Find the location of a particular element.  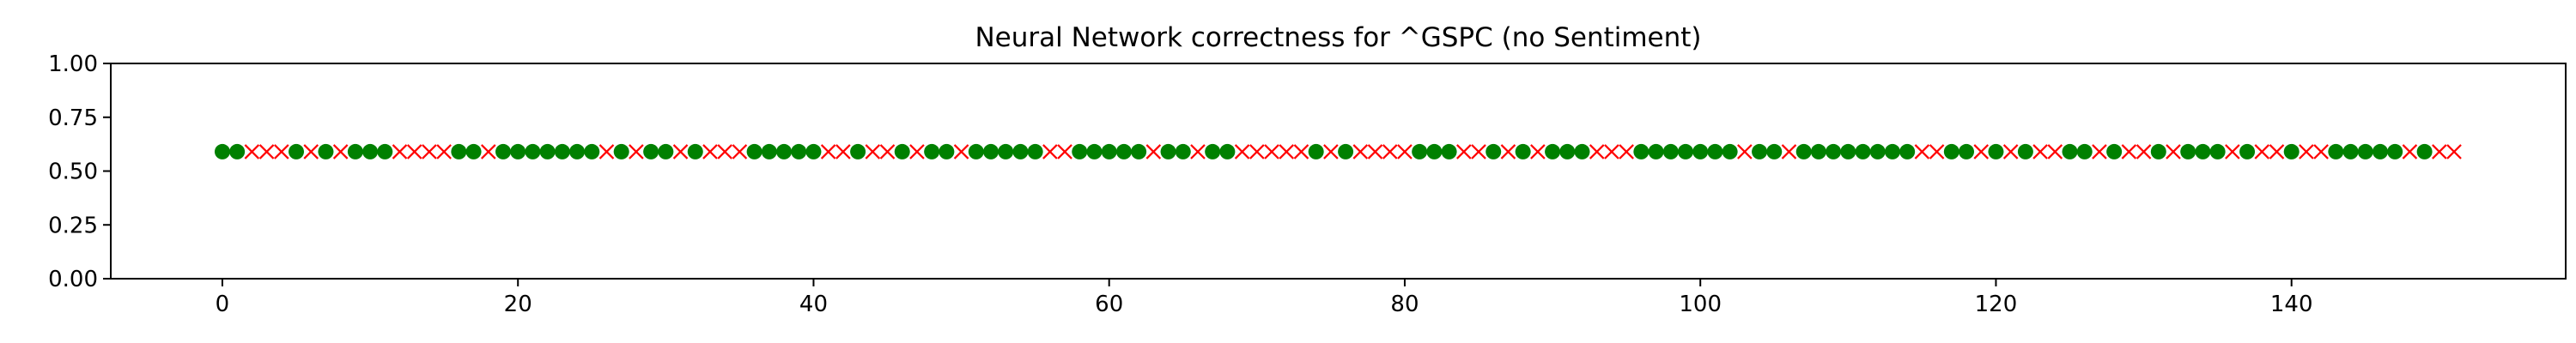

x-axis: 0 20 40 60 80 100 120 140 is located at coordinates (1265, 298).